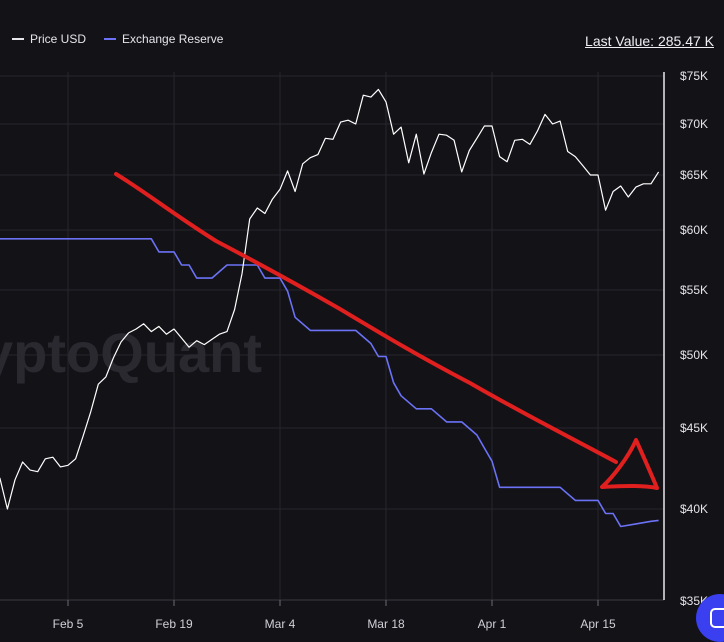 The image size is (724, 642). Describe the element at coordinates (334, 615) in the screenshot. I see `x-tick-labels: Feb 5 Feb 19 Mar 4 Mar 18 Apr 1 Apr 15` at that location.